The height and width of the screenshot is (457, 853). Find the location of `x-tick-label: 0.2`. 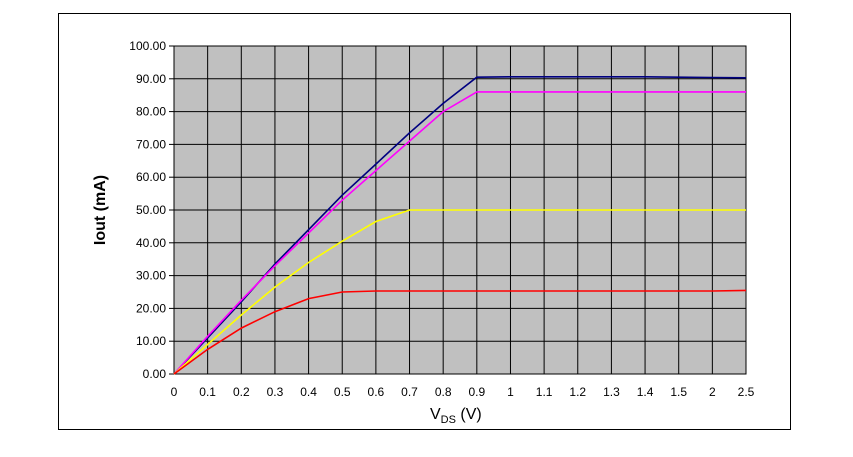

x-tick-label: 0.2 is located at coordinates (241, 392).